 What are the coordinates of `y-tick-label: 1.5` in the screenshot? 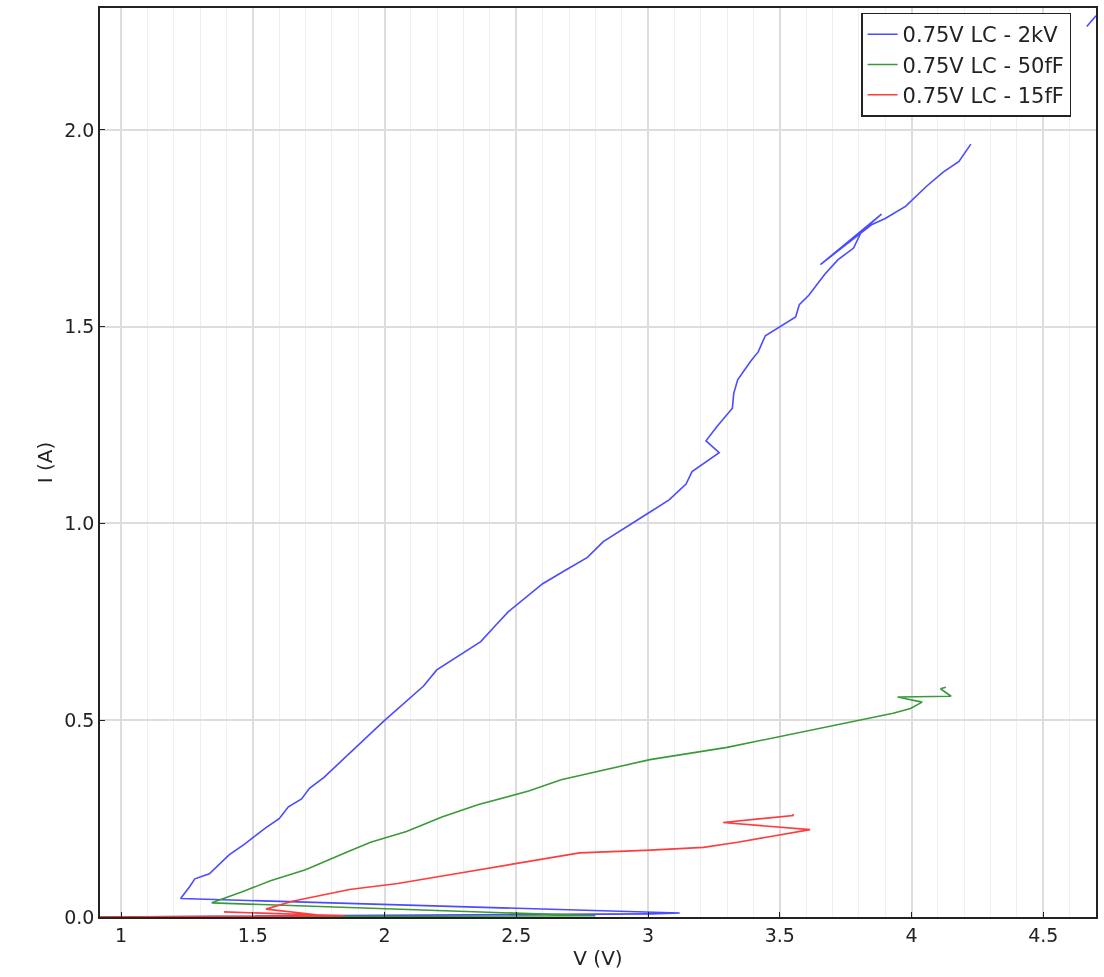 It's located at (79, 326).